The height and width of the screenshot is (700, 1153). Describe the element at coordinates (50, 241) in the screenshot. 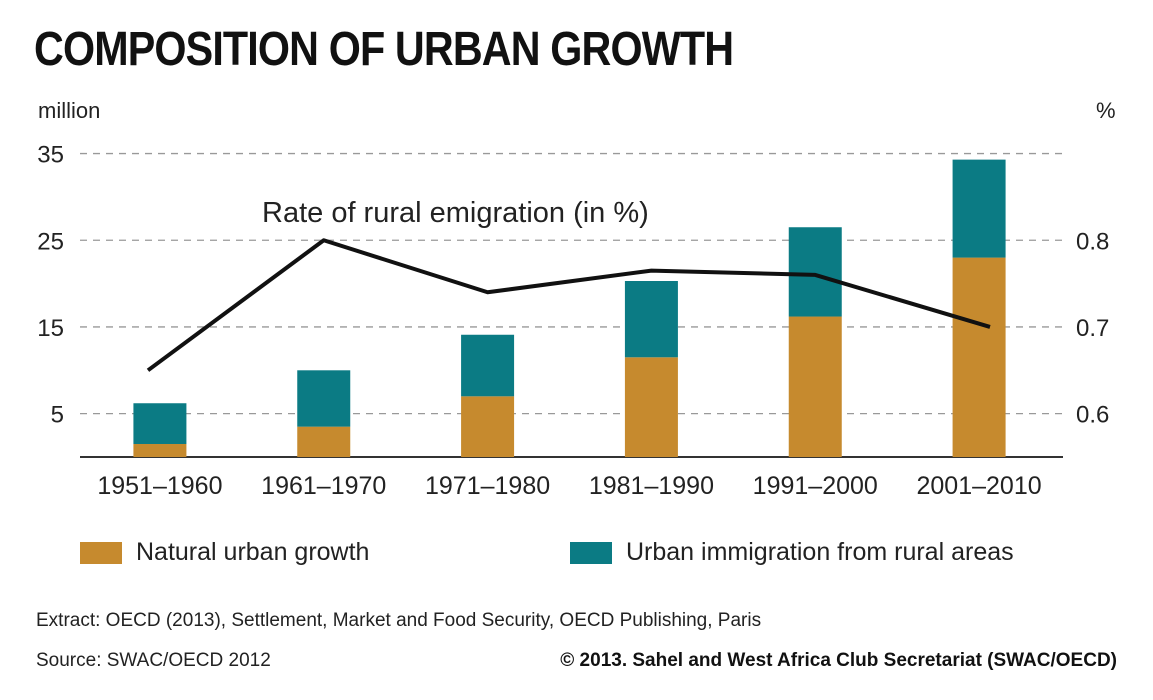

I see `y-left-tick-label: 25` at that location.